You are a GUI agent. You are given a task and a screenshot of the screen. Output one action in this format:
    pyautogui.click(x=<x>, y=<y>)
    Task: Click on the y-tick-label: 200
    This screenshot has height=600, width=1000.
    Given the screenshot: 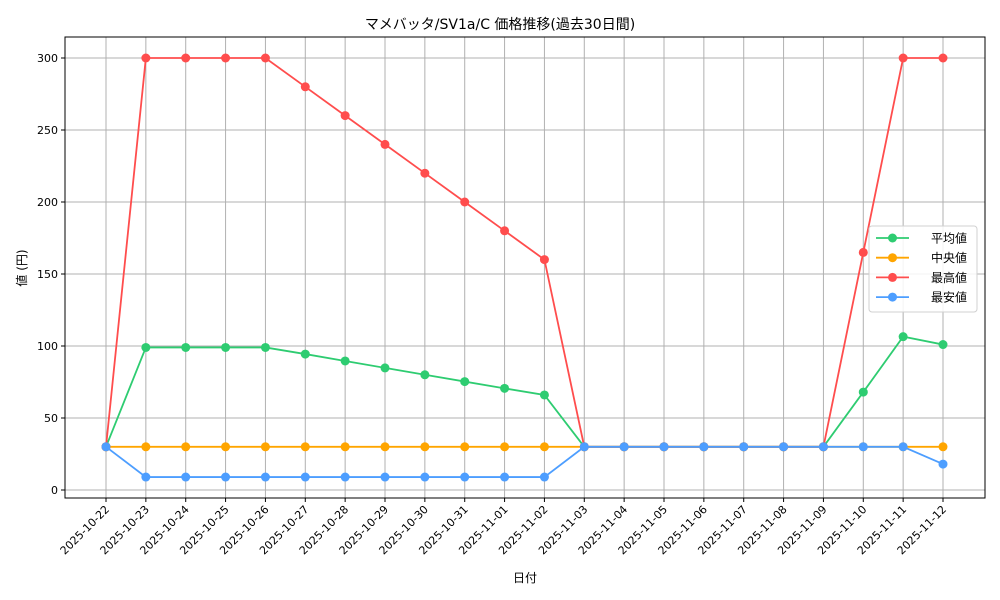 What is the action you would take?
    pyautogui.click(x=47, y=202)
    